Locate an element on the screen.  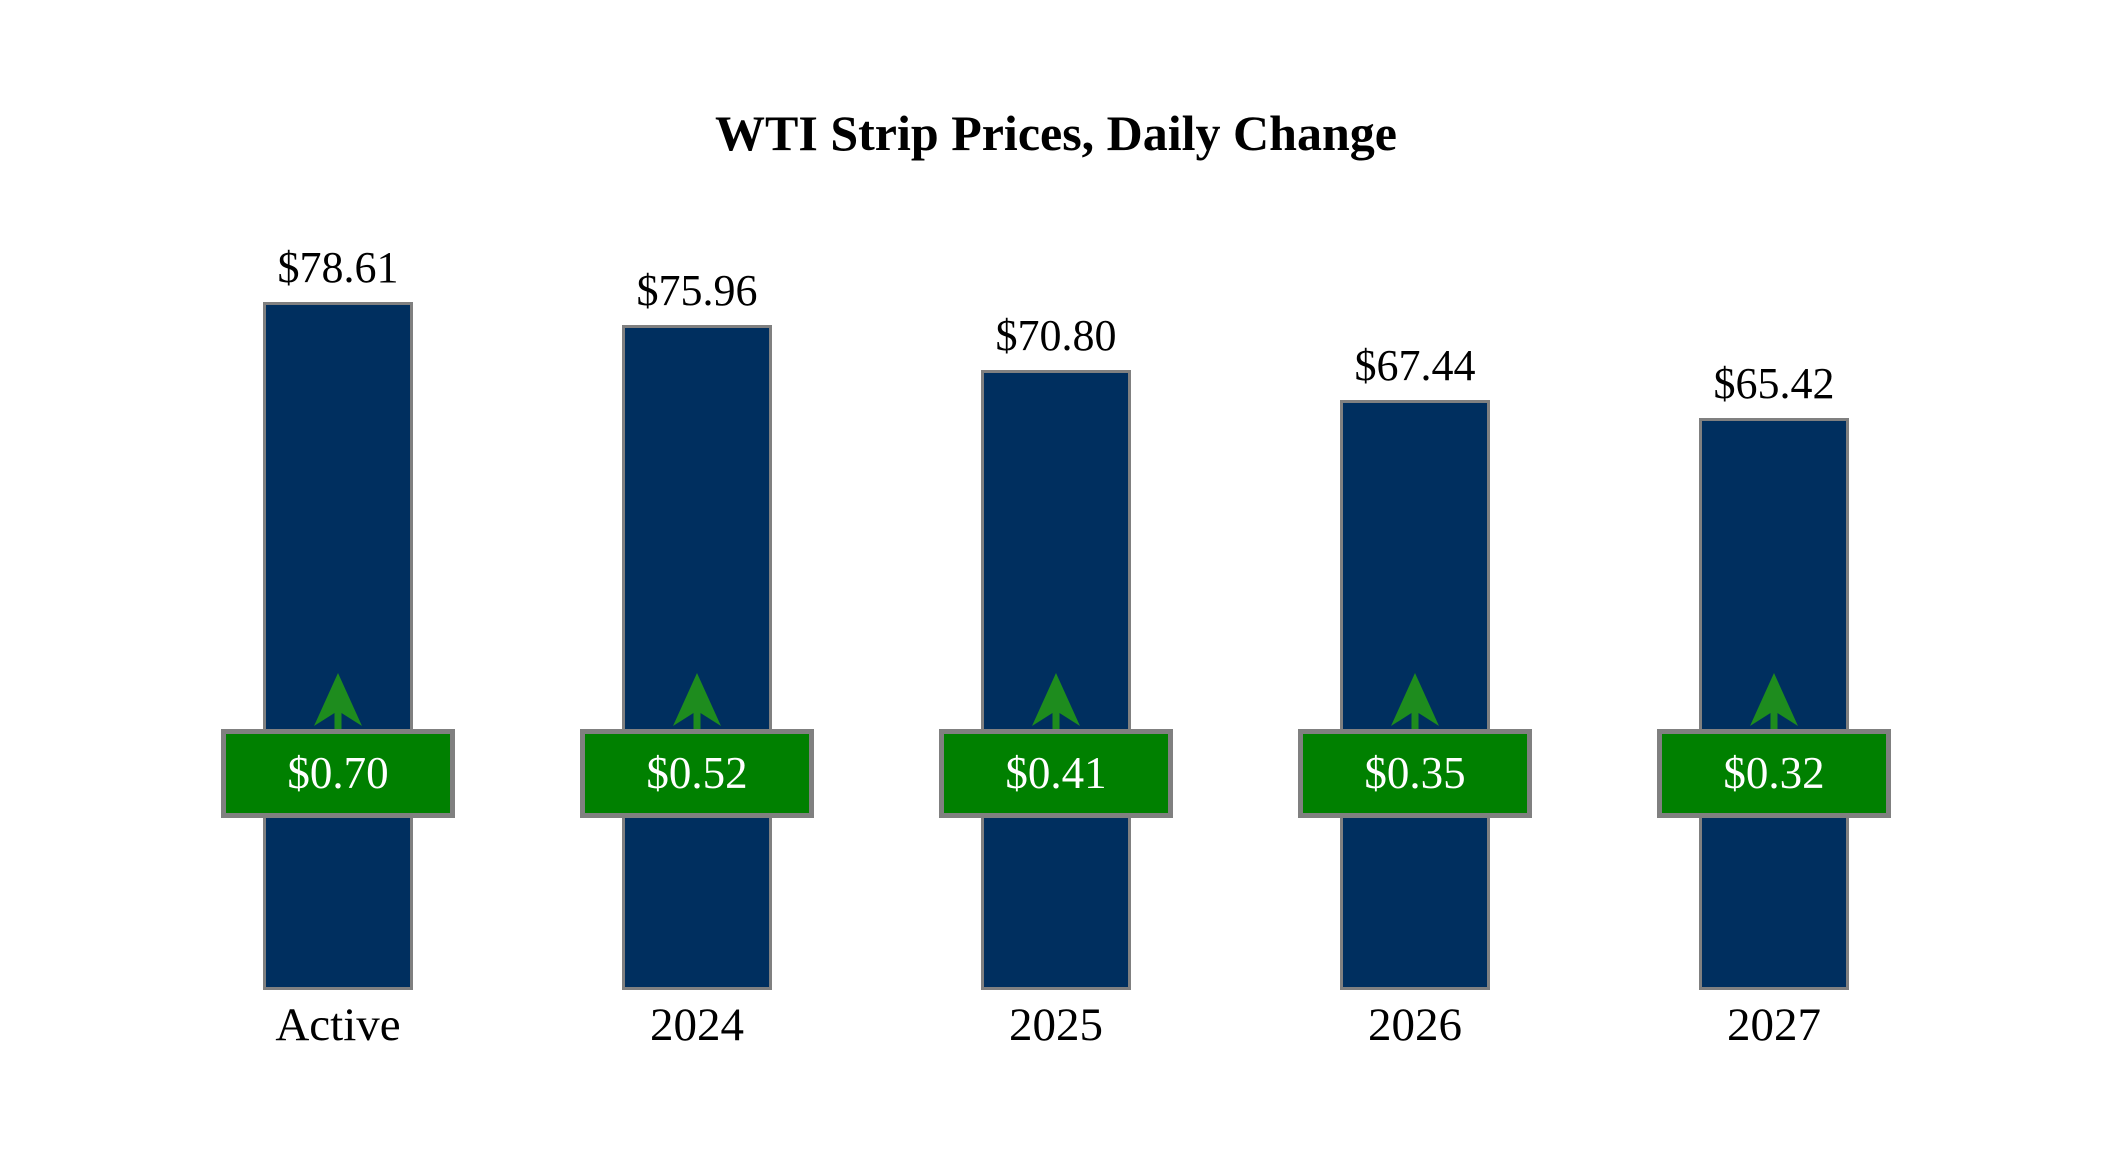
category-label: 2024 is located at coordinates (697, 1025).